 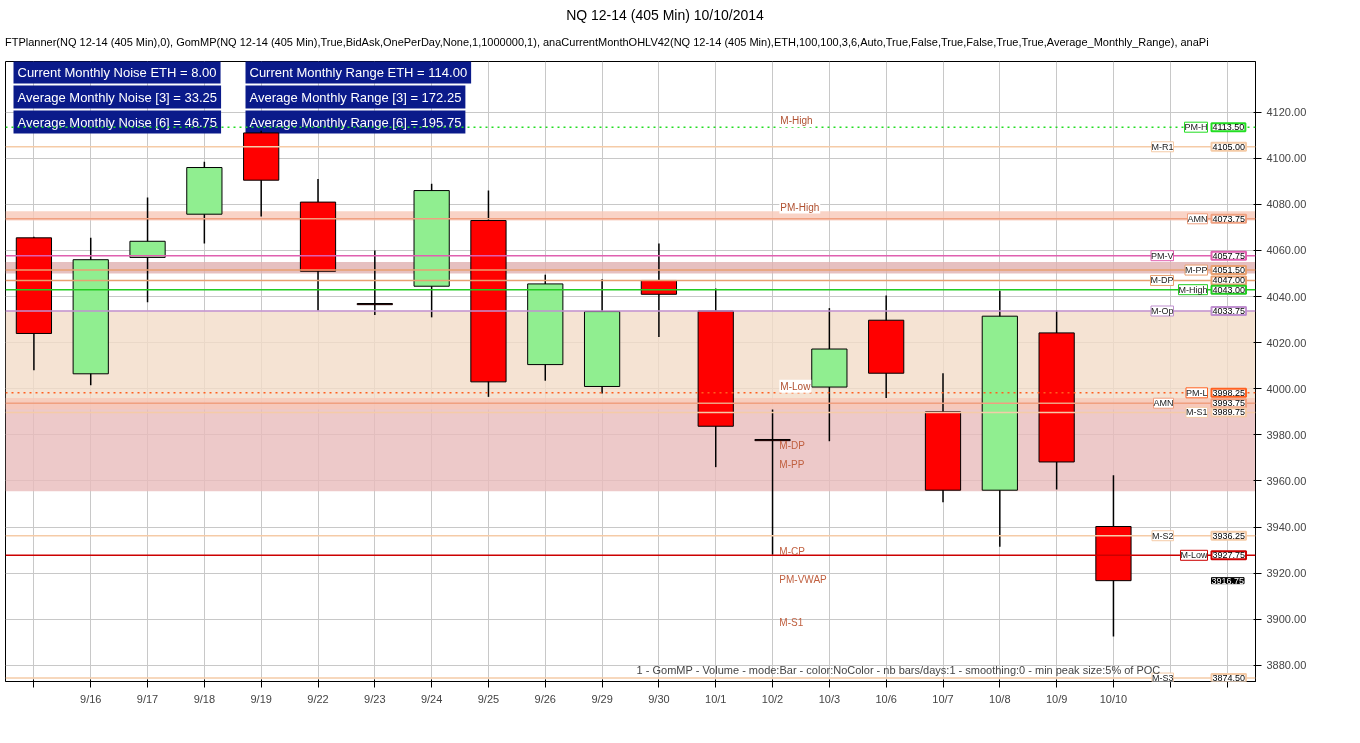 I want to click on annotation: PM-VWAP, so click(x=803, y=579).